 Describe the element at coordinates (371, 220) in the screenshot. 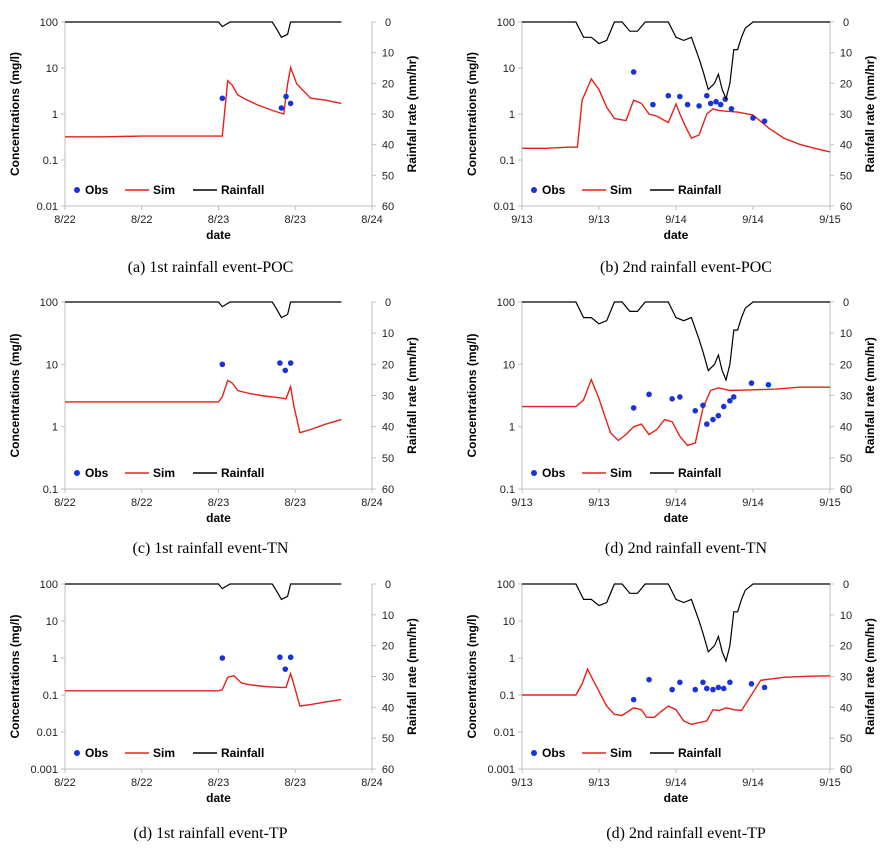

I see `x-tick-label: 8/24` at that location.